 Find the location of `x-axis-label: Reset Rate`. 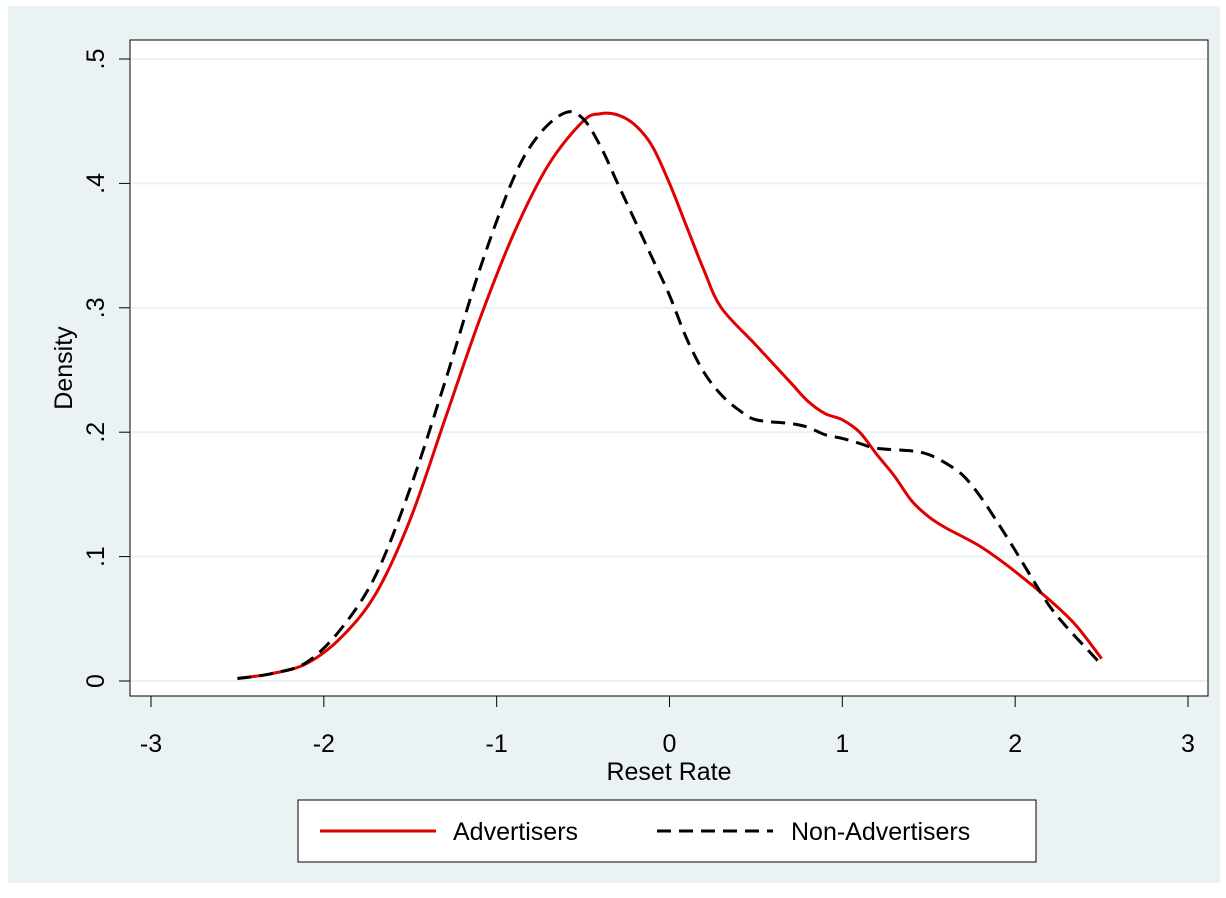

x-axis-label: Reset Rate is located at coordinates (668, 772).